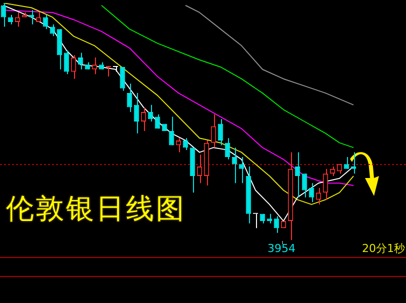 This screenshot has height=303, width=406. Describe the element at coordinates (96, 209) in the screenshot. I see `text: 伦敦银日线图` at that location.